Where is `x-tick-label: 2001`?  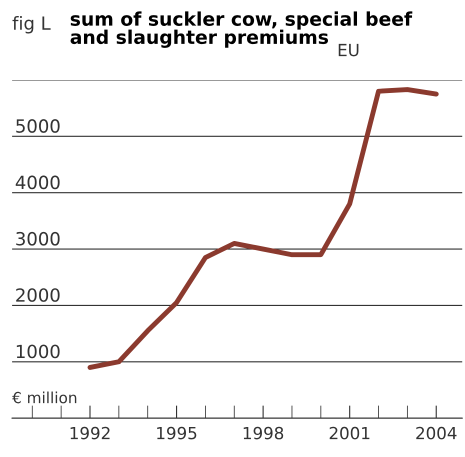 x-tick-label: 2001 is located at coordinates (350, 433).